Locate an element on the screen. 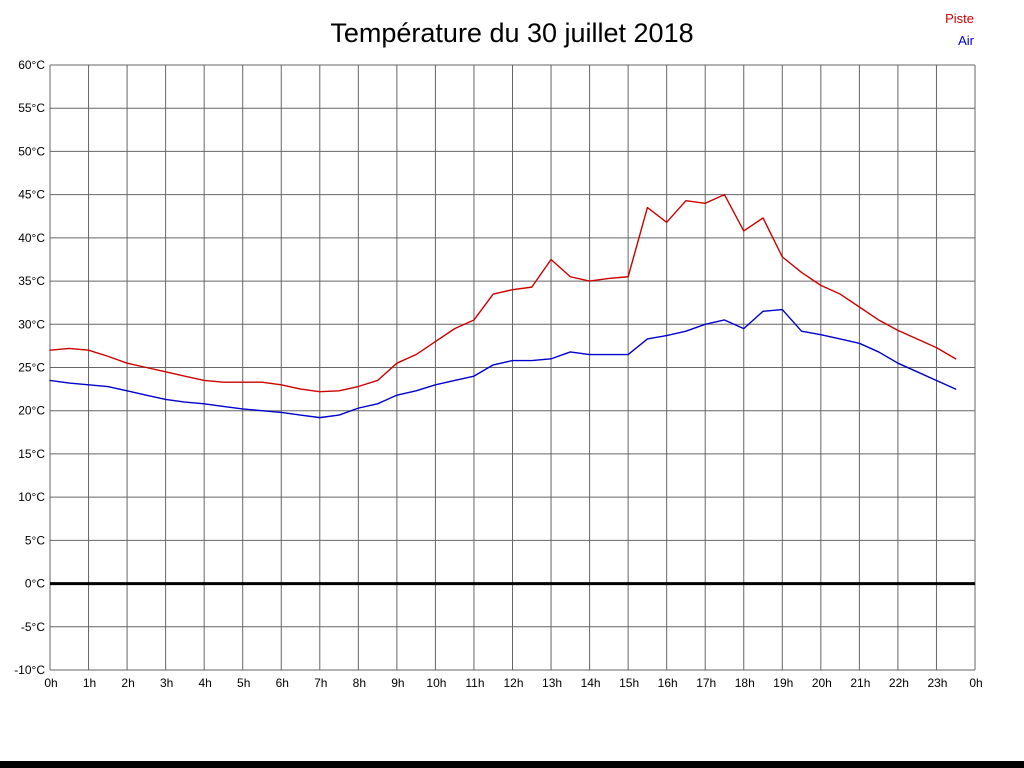  svg-text: 50°C is located at coordinates (31, 151).